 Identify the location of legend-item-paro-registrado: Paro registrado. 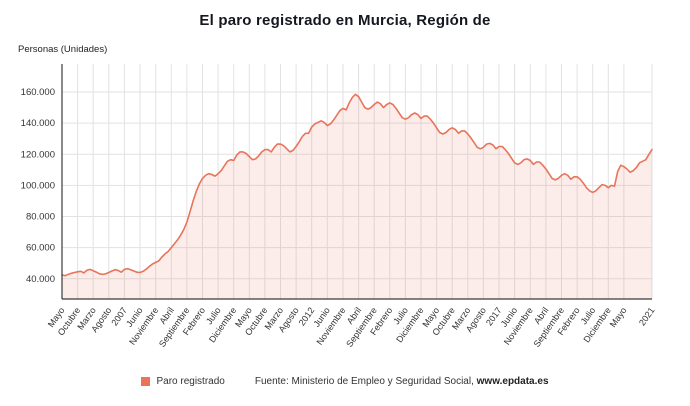
(183, 381).